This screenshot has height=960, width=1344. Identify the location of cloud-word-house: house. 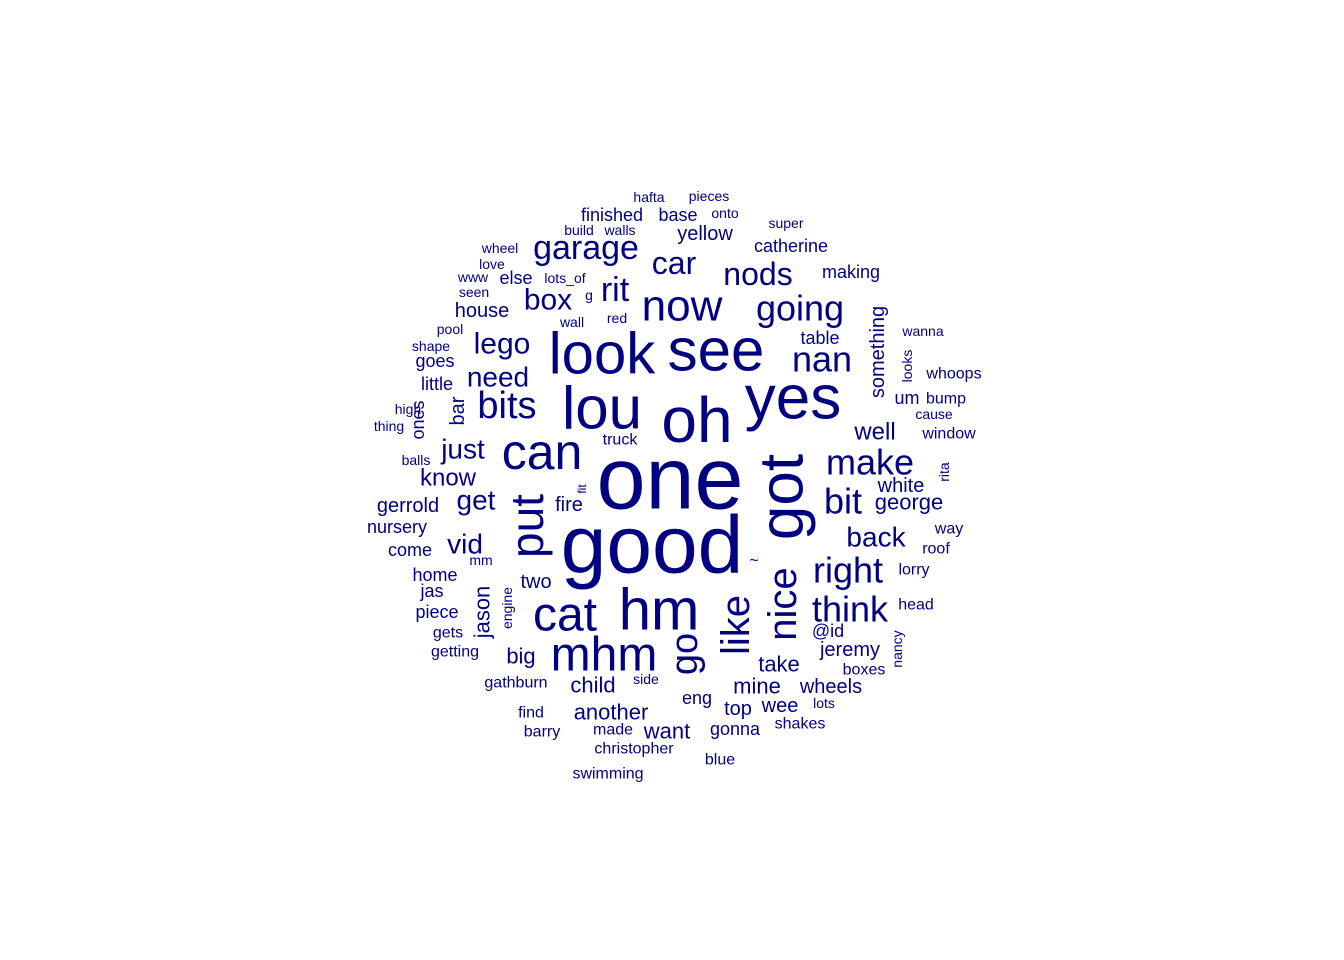
(482, 311).